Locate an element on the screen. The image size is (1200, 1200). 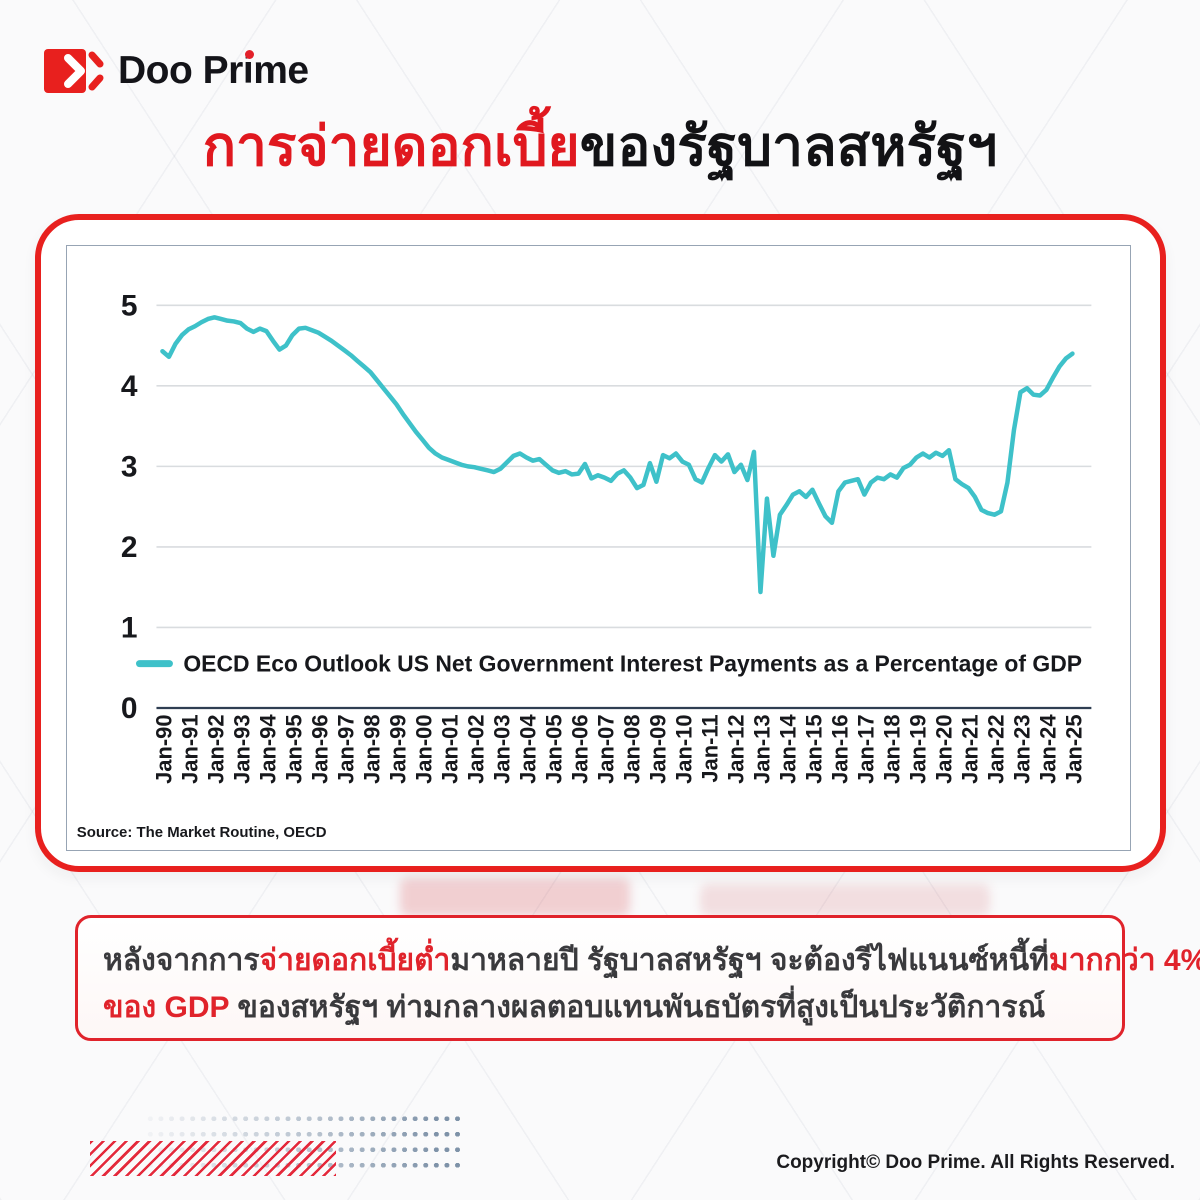
y-tick-label: 5 is located at coordinates (129, 305).